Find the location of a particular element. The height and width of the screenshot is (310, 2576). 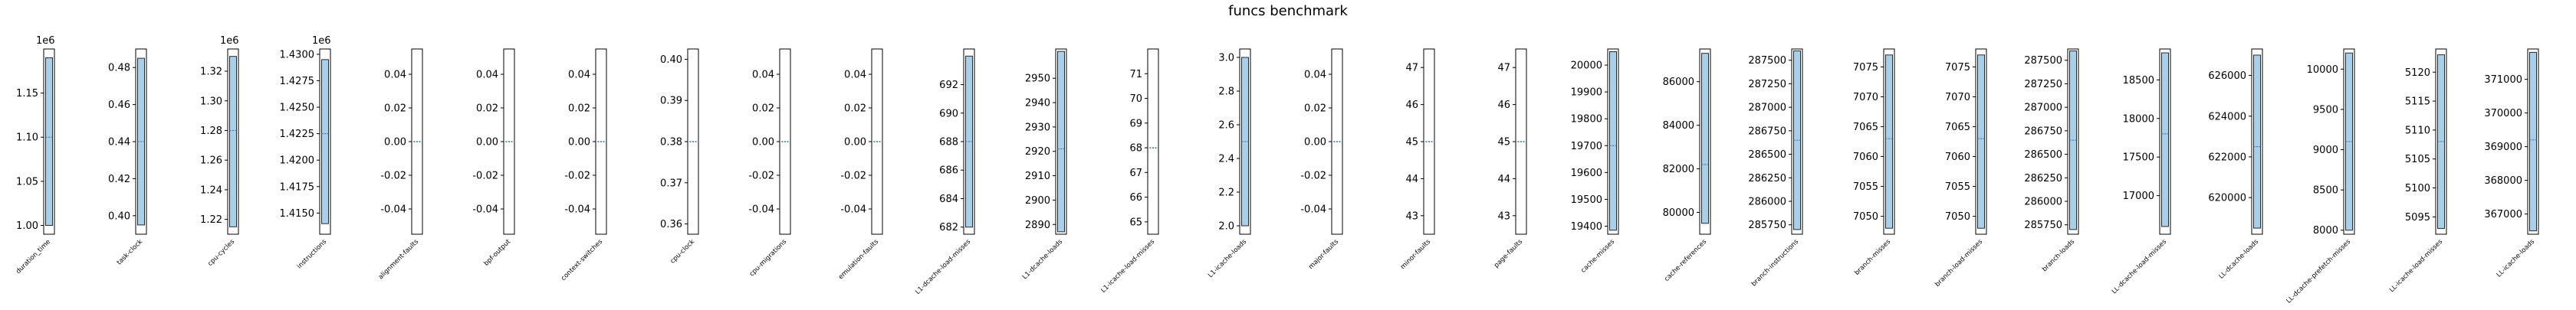

y-tick-label-task-clock-3: 0.46 is located at coordinates (119, 105).